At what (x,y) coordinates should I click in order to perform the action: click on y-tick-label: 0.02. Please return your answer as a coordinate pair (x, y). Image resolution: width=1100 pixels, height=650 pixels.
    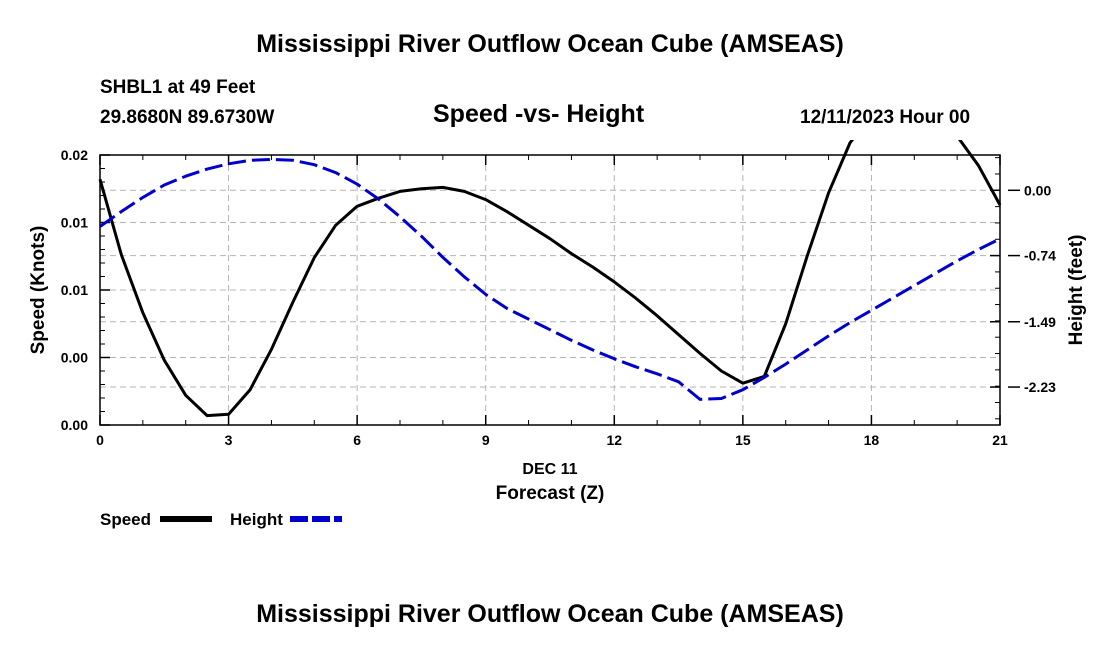
    Looking at the image, I should click on (74, 155).